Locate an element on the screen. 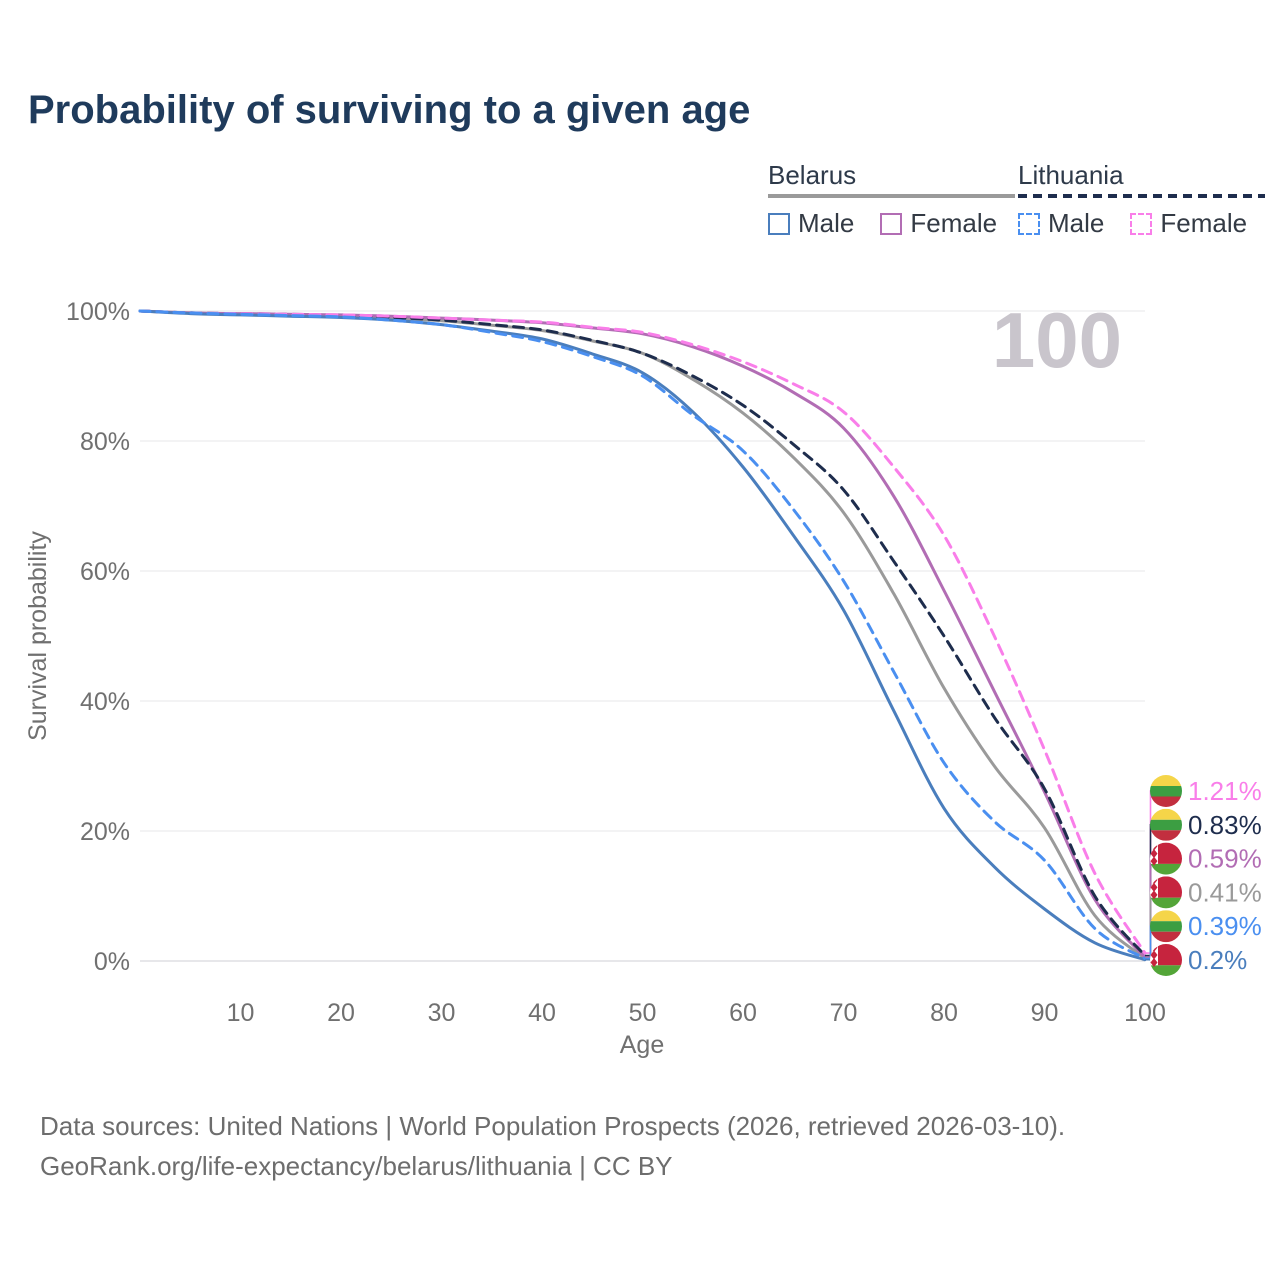  end-label-belarus-female: 0.59% is located at coordinates (1225, 859).